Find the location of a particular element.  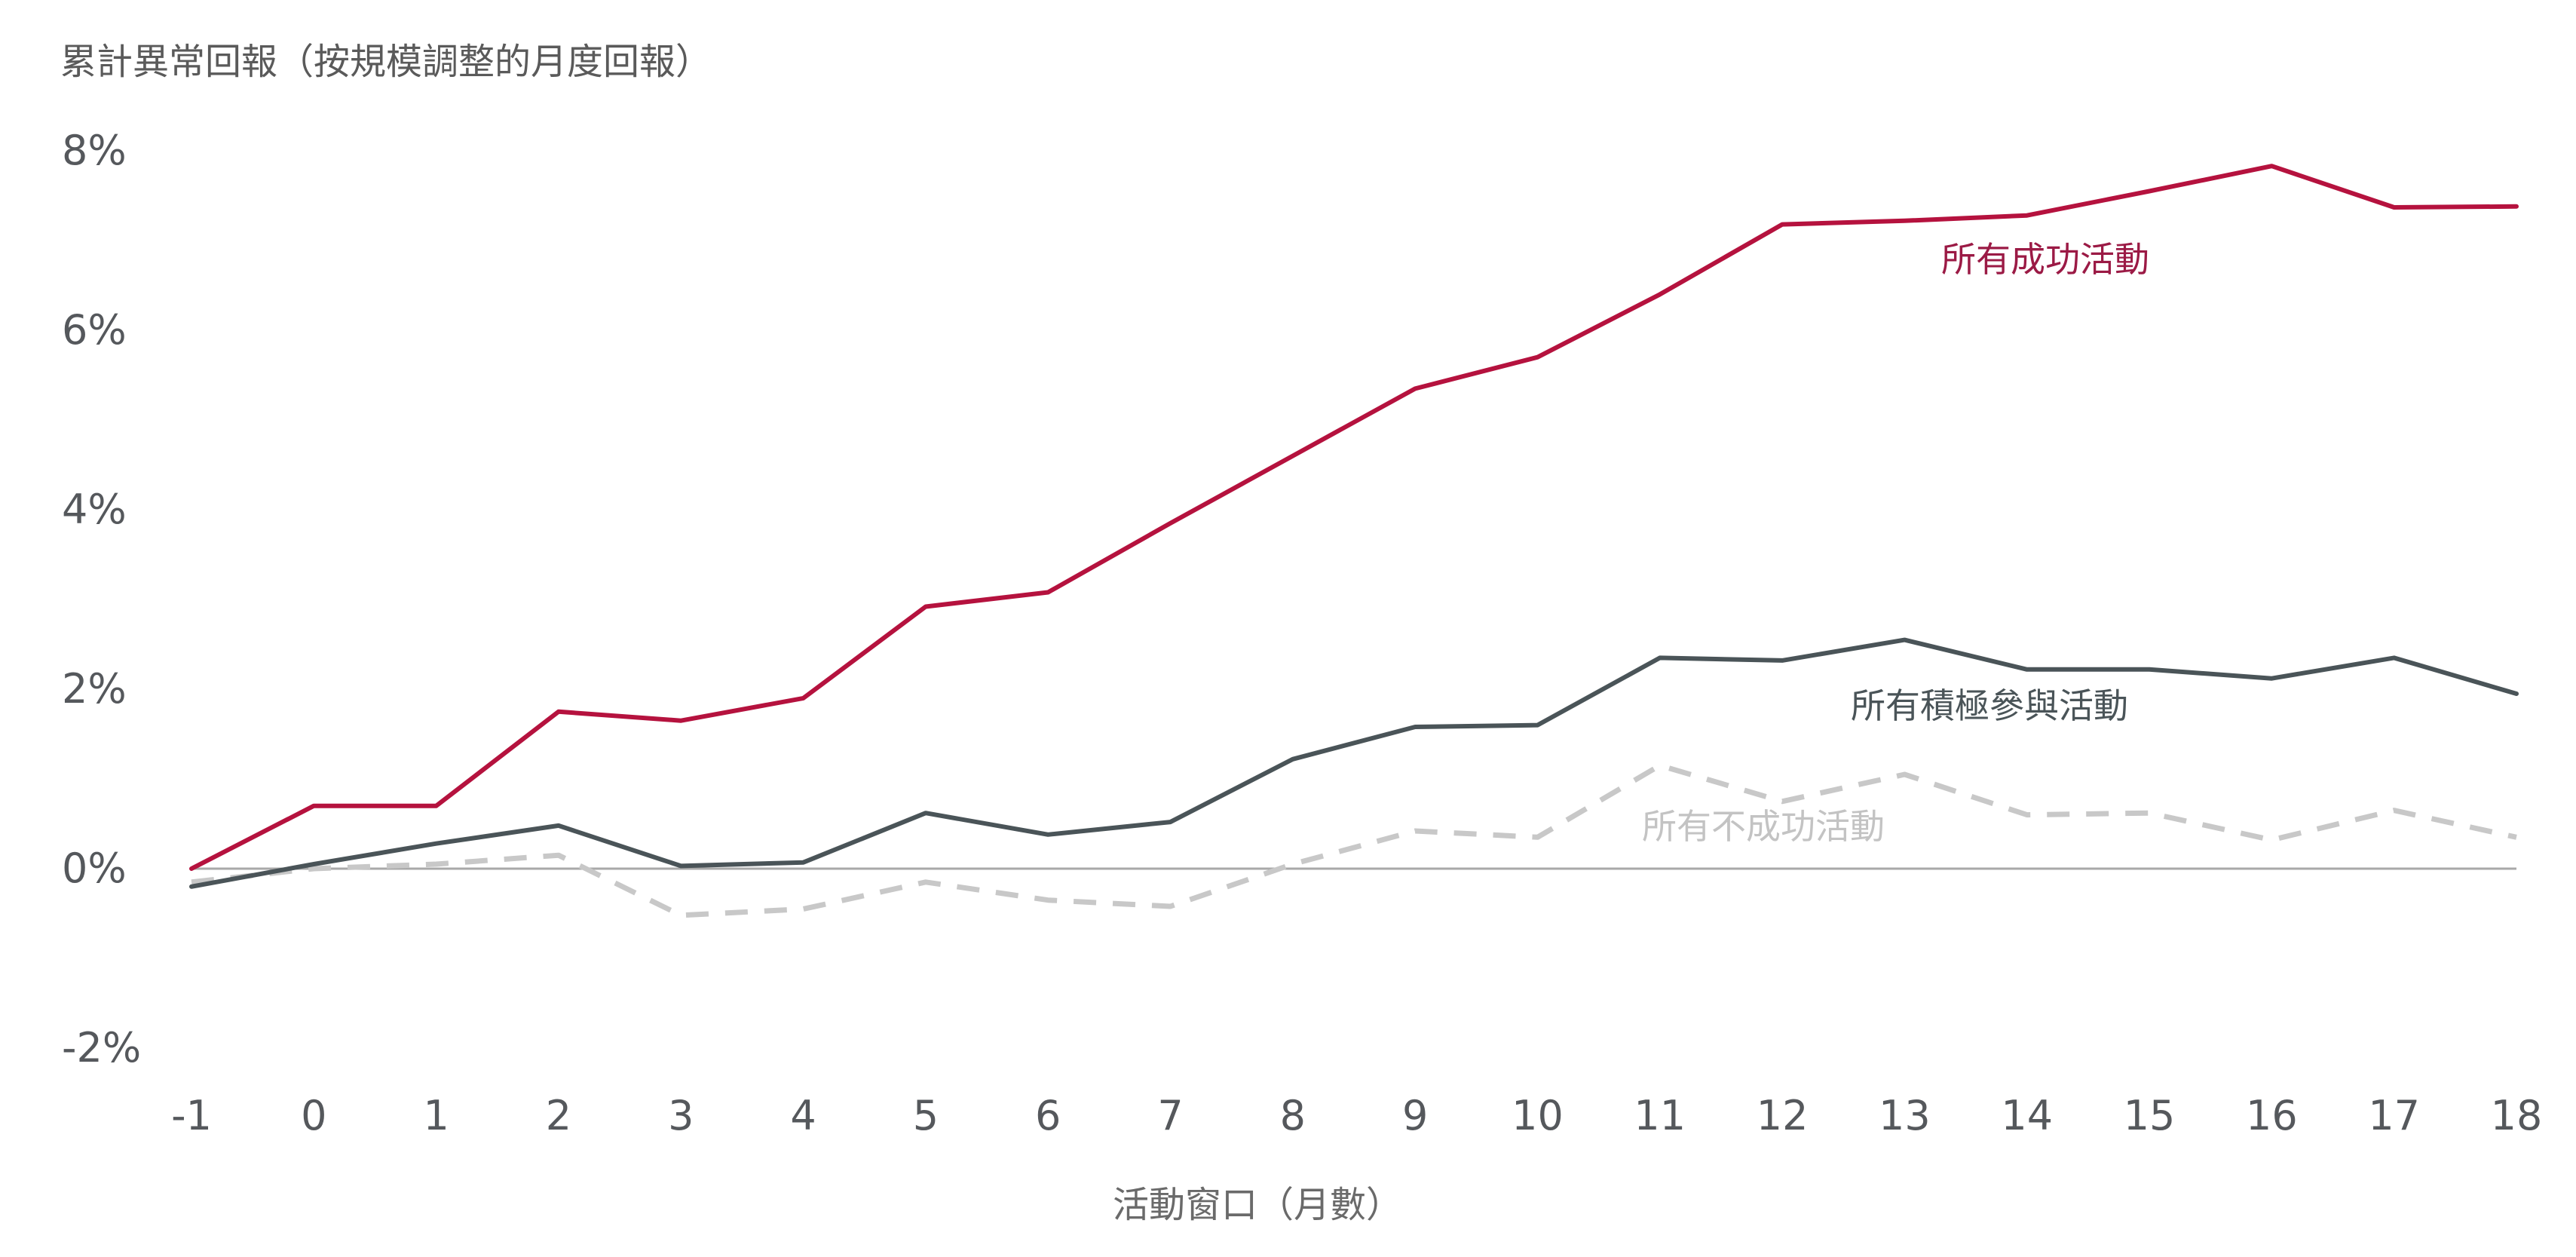

x-tick-label: 8 is located at coordinates (1293, 1115).